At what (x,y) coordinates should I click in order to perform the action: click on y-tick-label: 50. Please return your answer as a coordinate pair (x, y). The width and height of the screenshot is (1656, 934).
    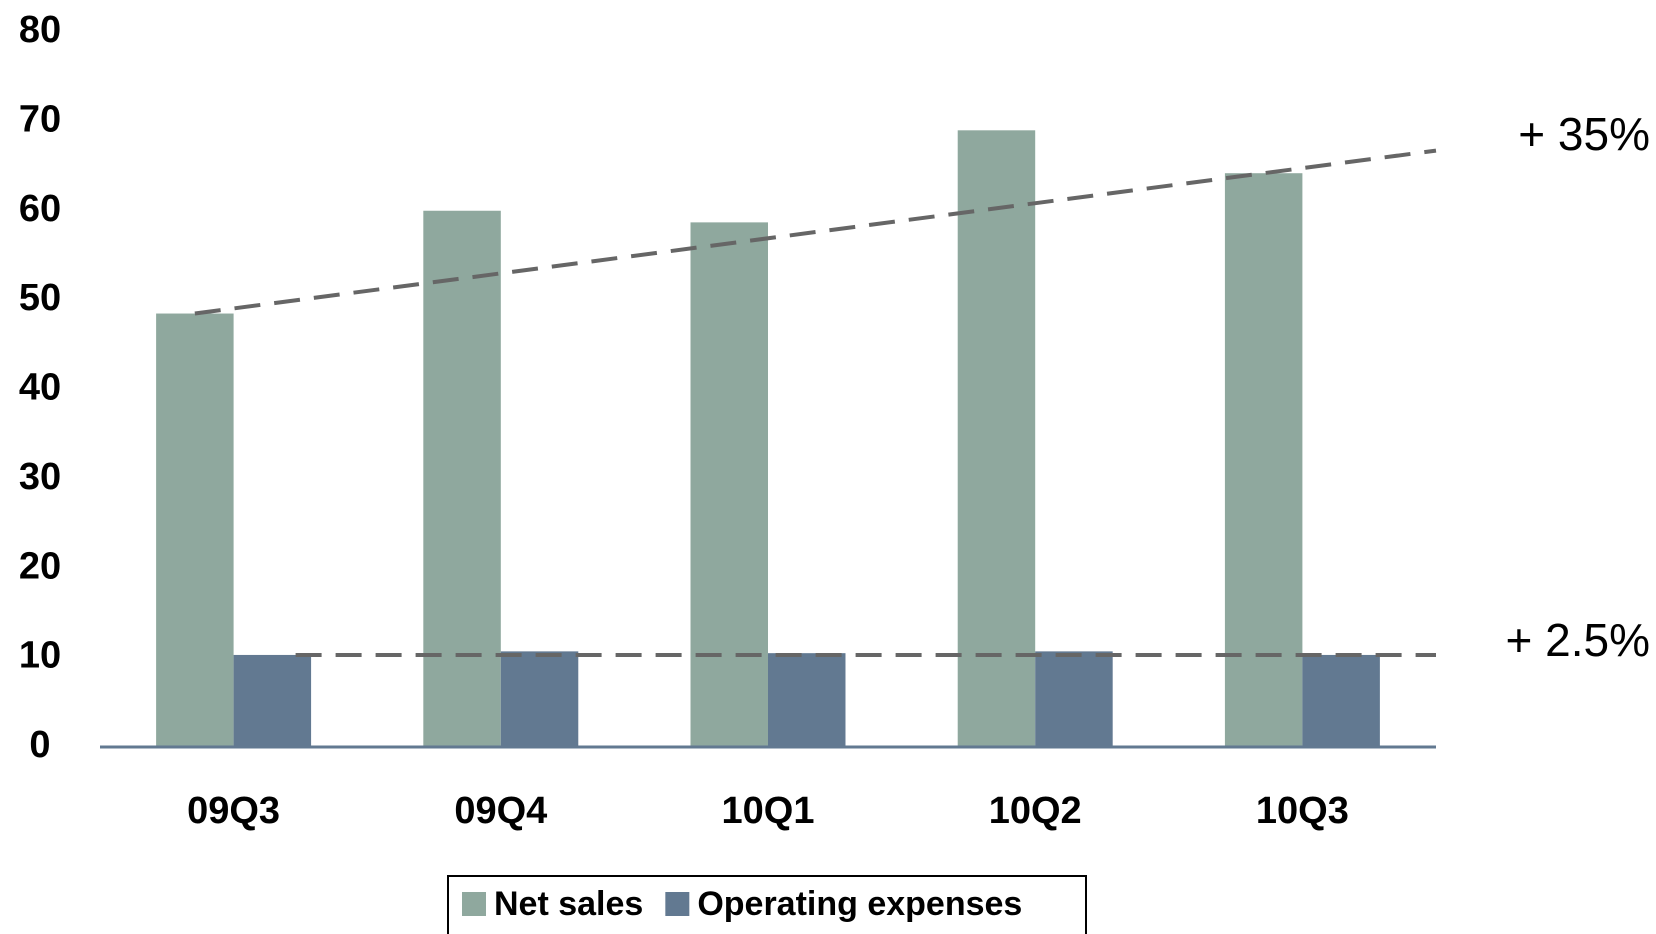
    Looking at the image, I should click on (40, 298).